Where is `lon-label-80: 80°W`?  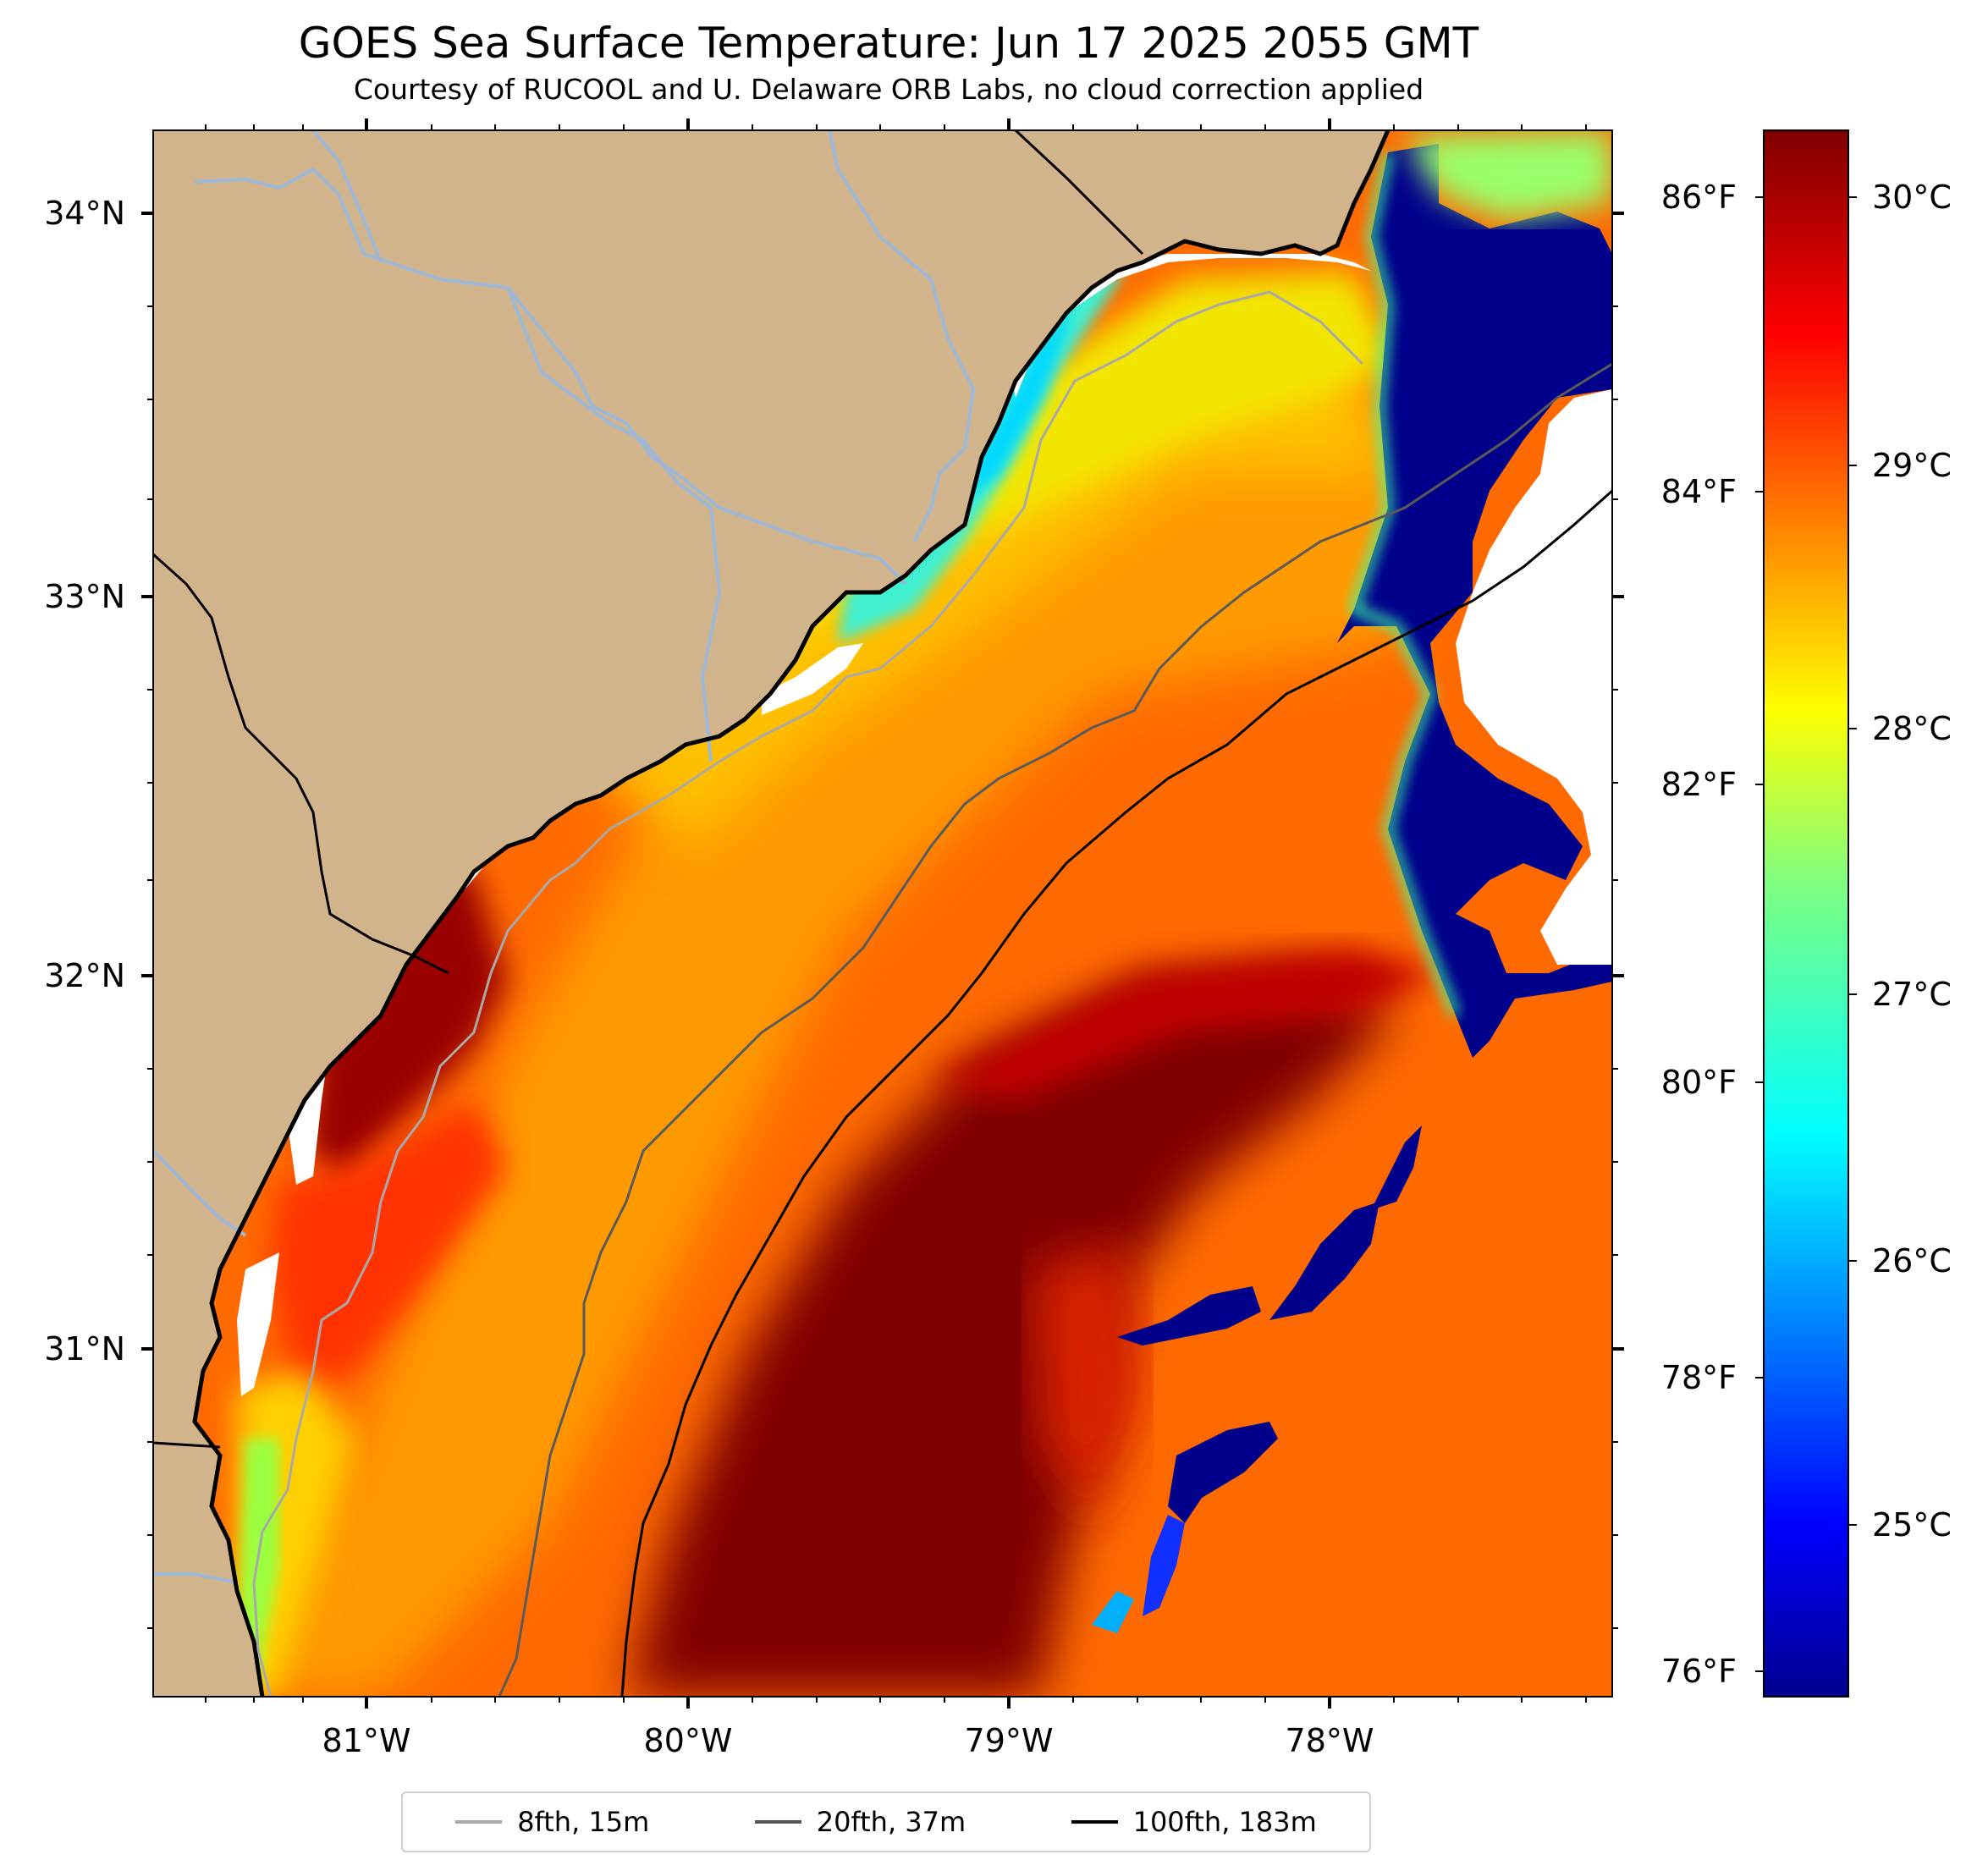
lon-label-80: 80°W is located at coordinates (688, 1741).